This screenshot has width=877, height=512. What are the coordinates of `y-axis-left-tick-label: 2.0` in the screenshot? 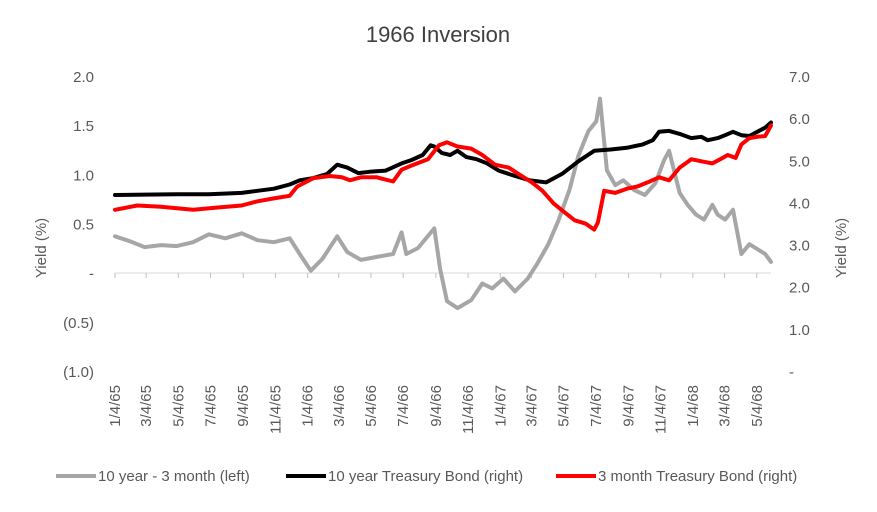 It's located at (83, 77).